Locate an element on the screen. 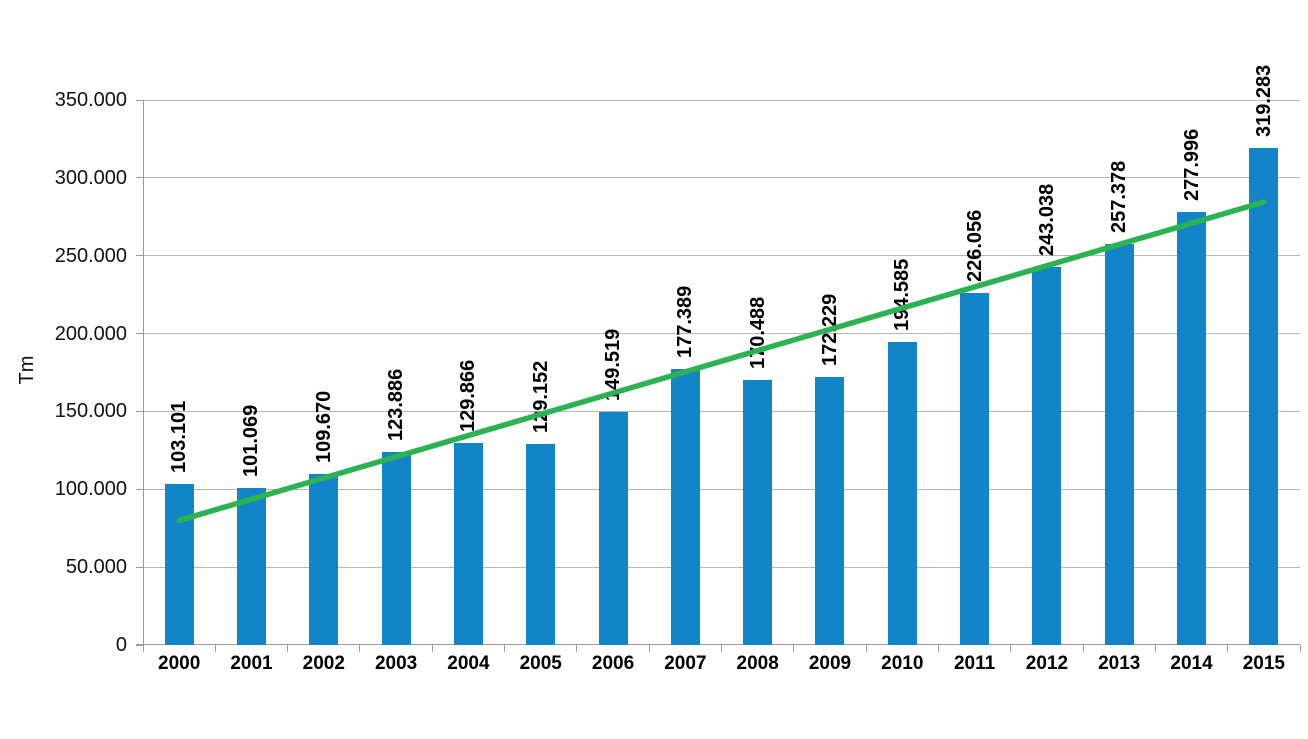 The width and height of the screenshot is (1308, 739). y-tick-label: 250.000 is located at coordinates (90, 255).